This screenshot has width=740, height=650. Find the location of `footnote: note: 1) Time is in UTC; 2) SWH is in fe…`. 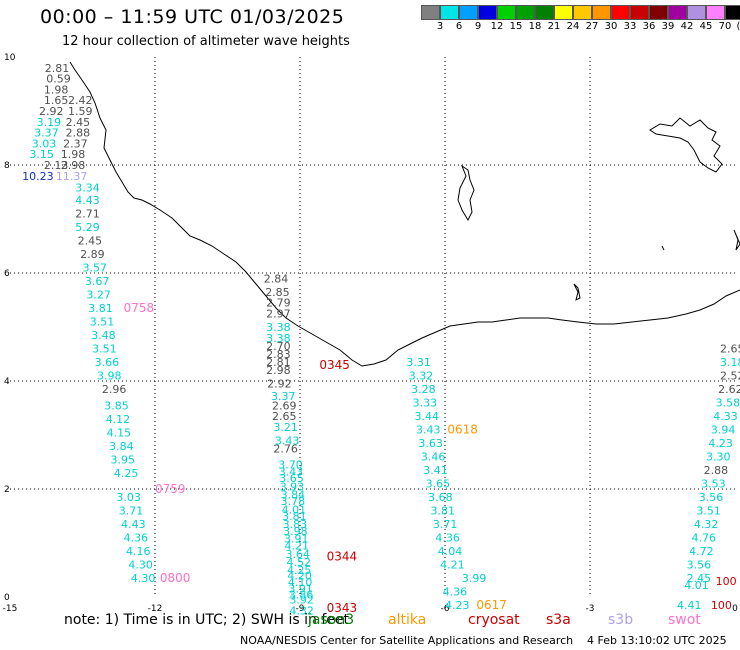

footnote: note: 1) Time is in UTC; 2) SWH is in fe… is located at coordinates (207, 620).